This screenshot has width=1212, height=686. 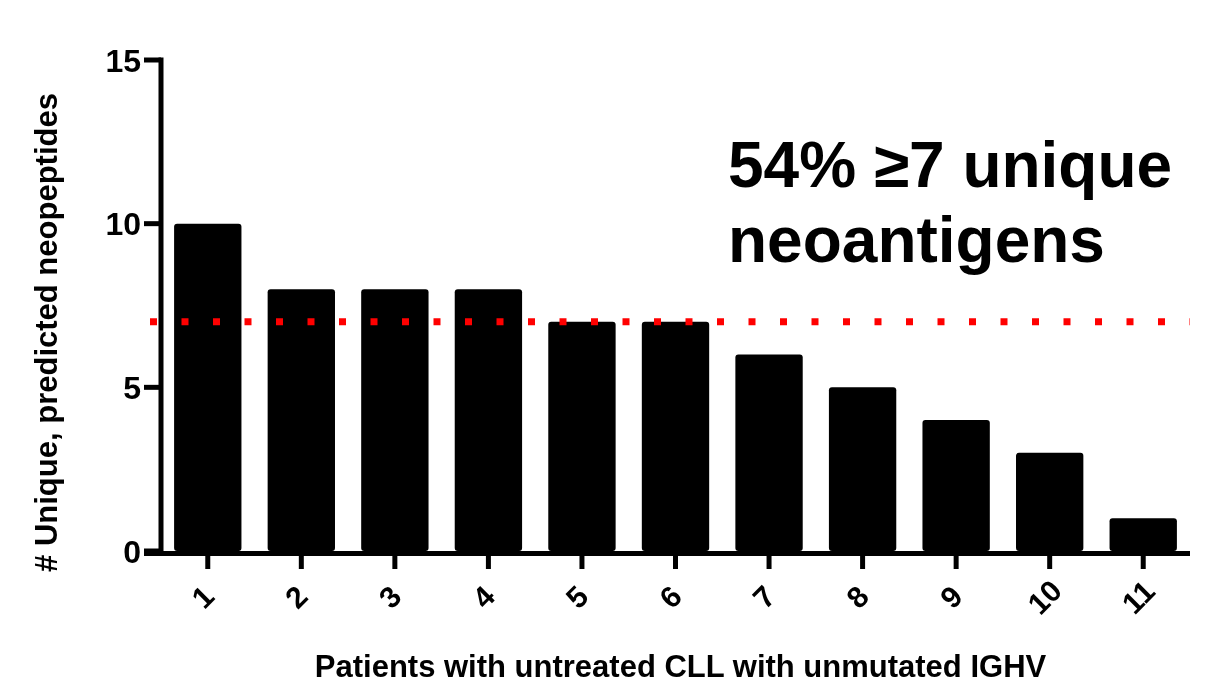 I want to click on x-tick-label: 10, so click(x=1045, y=597).